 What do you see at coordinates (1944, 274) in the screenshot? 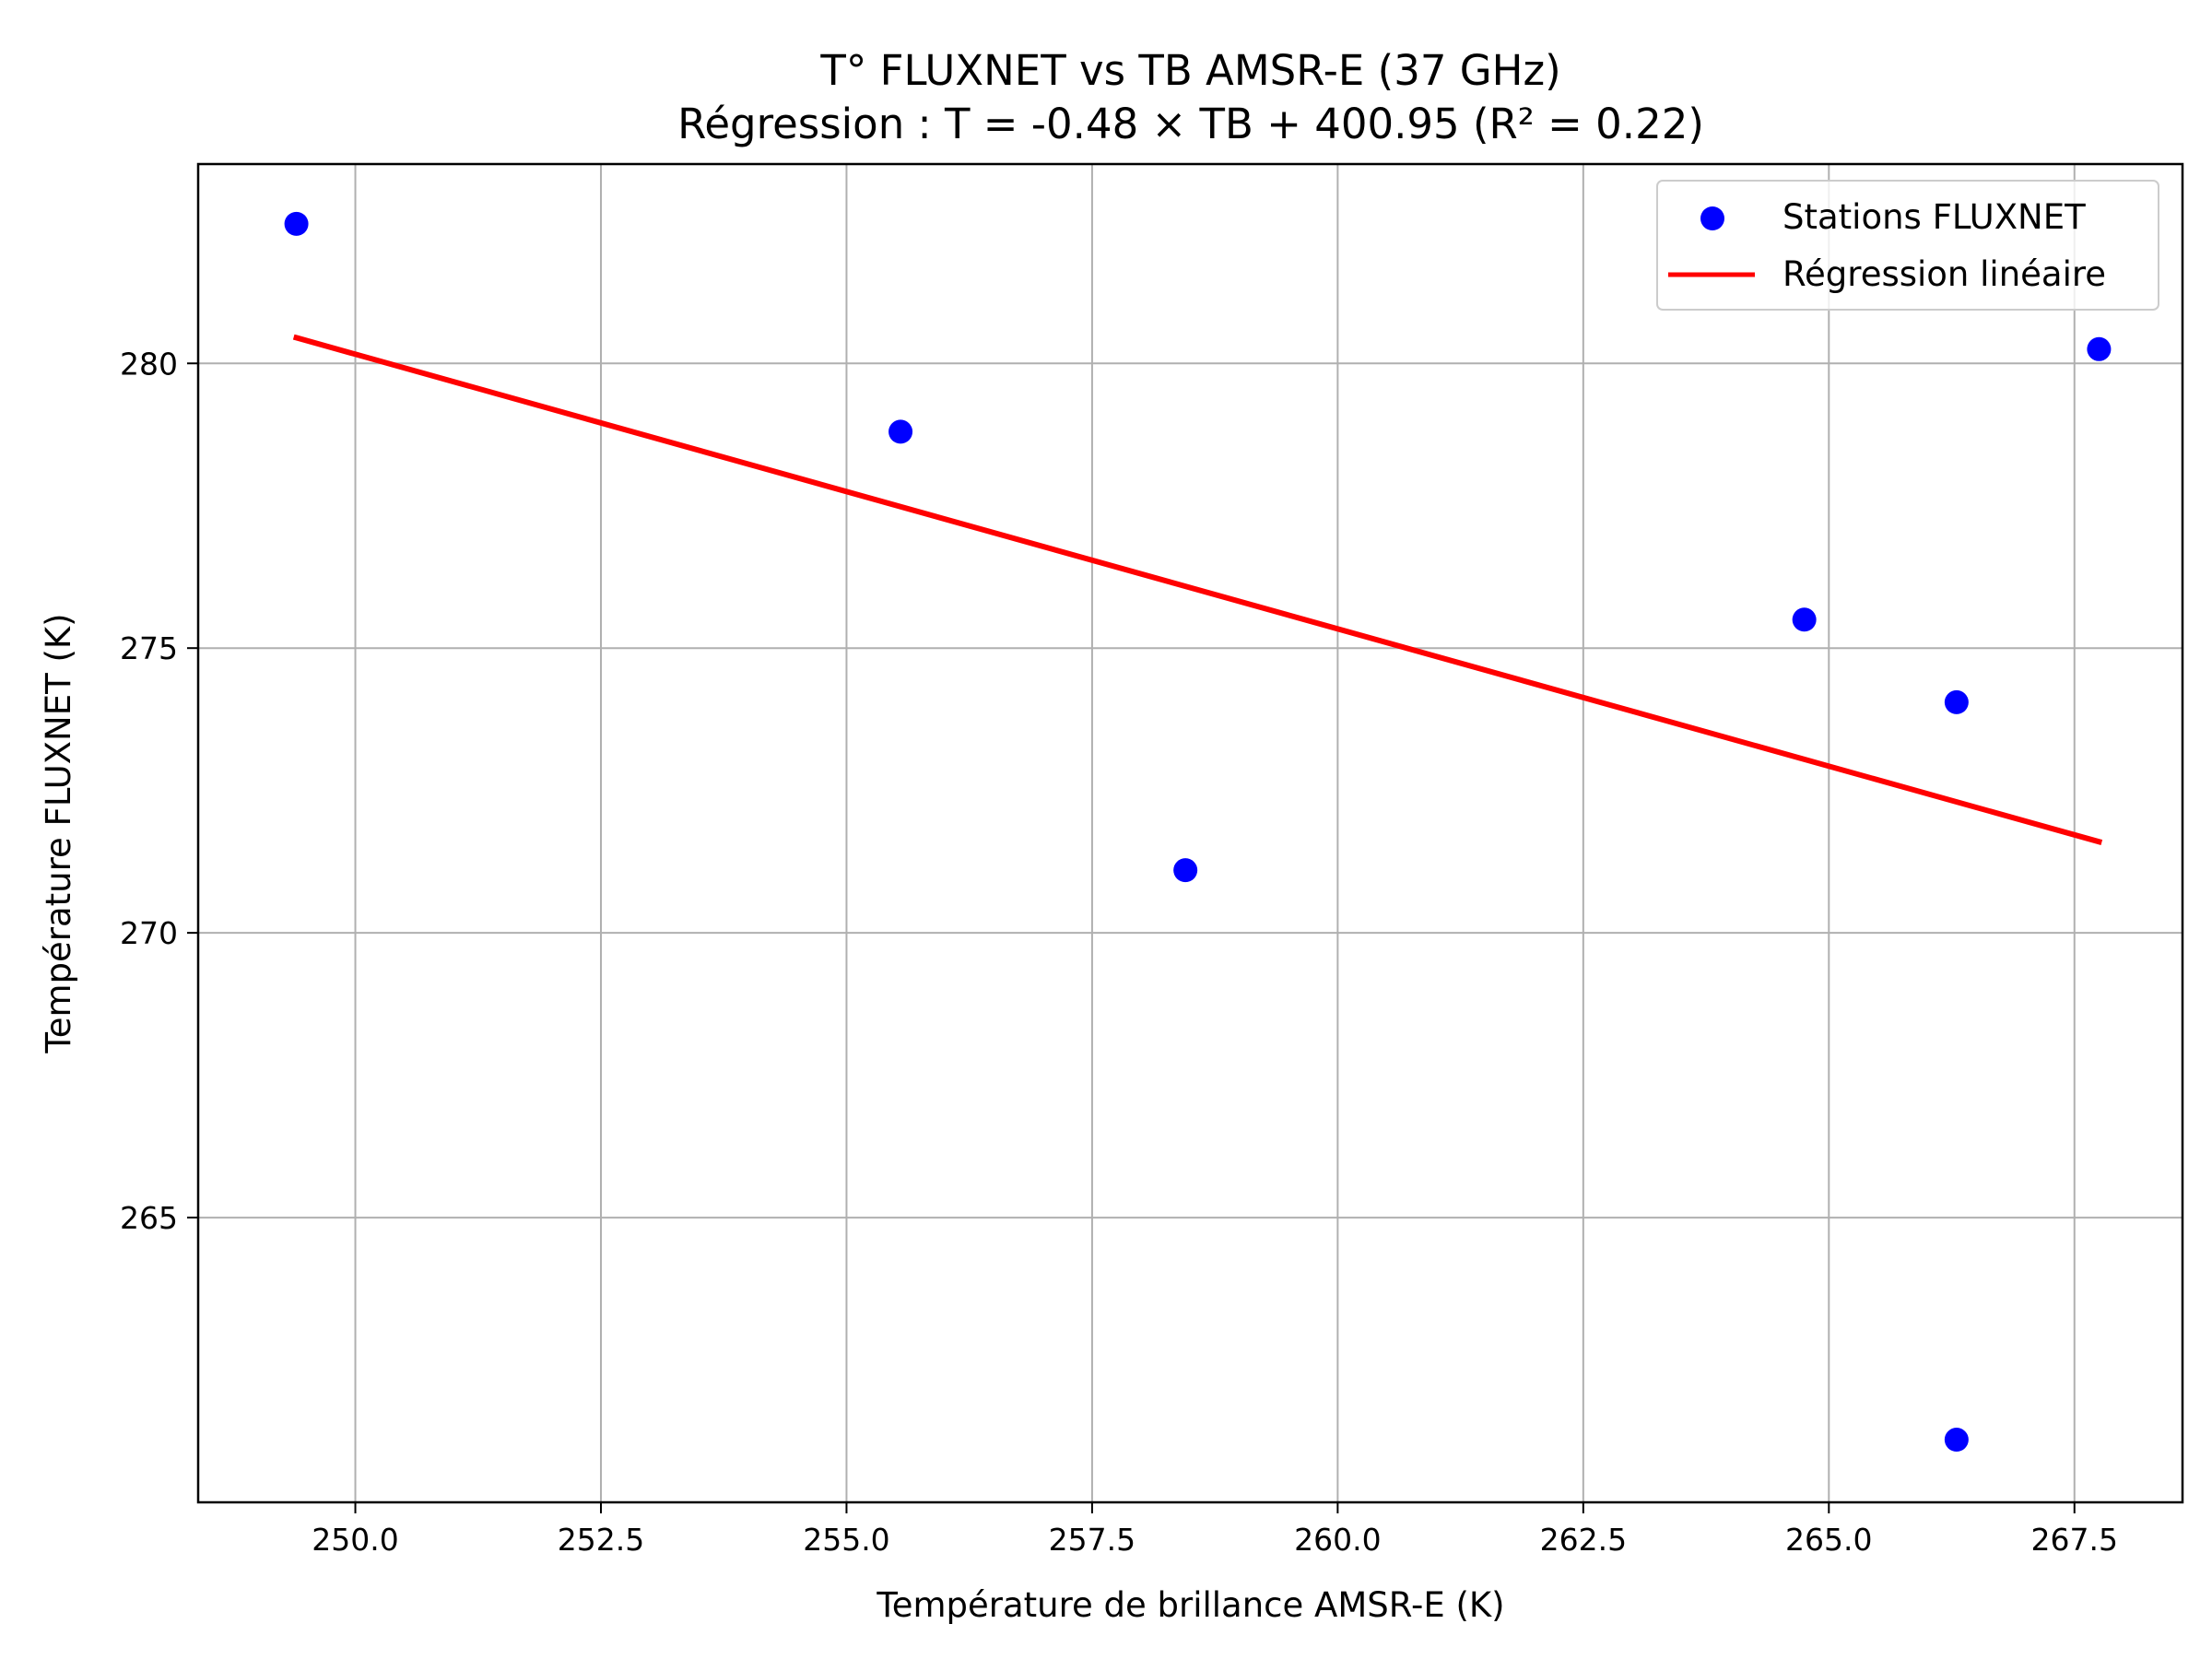
I see `legend-label-line: Régression linéaire` at bounding box center [1944, 274].